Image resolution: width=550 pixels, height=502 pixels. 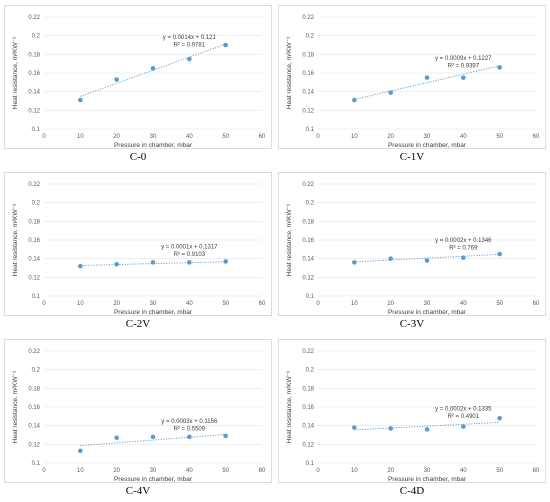 What do you see at coordinates (189, 422) in the screenshot?
I see `trendline-equation: y = 0.0003x + 0.1156` at bounding box center [189, 422].